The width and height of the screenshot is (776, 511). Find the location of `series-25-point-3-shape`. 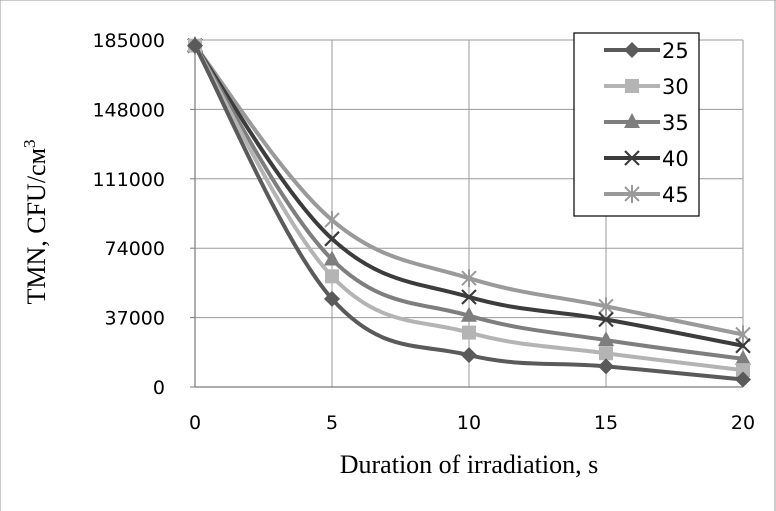

series-25-point-3-shape is located at coordinates (606, 366).